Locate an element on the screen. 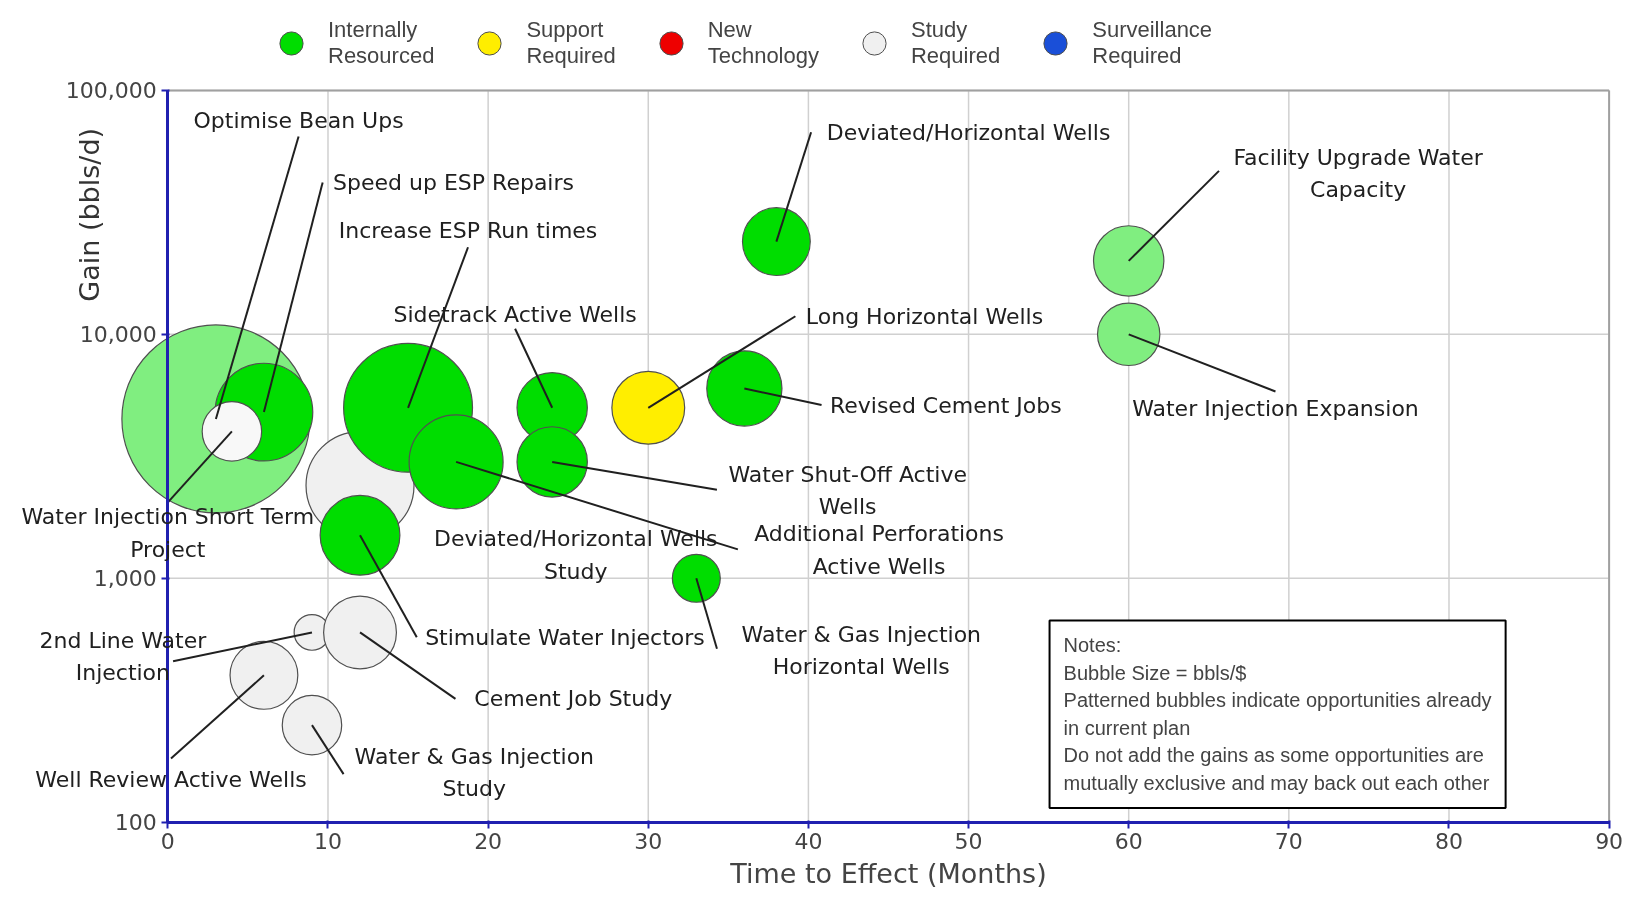 This screenshot has height=920, width=1640. annotation: Stimulate Water Injectors is located at coordinates (565, 637).